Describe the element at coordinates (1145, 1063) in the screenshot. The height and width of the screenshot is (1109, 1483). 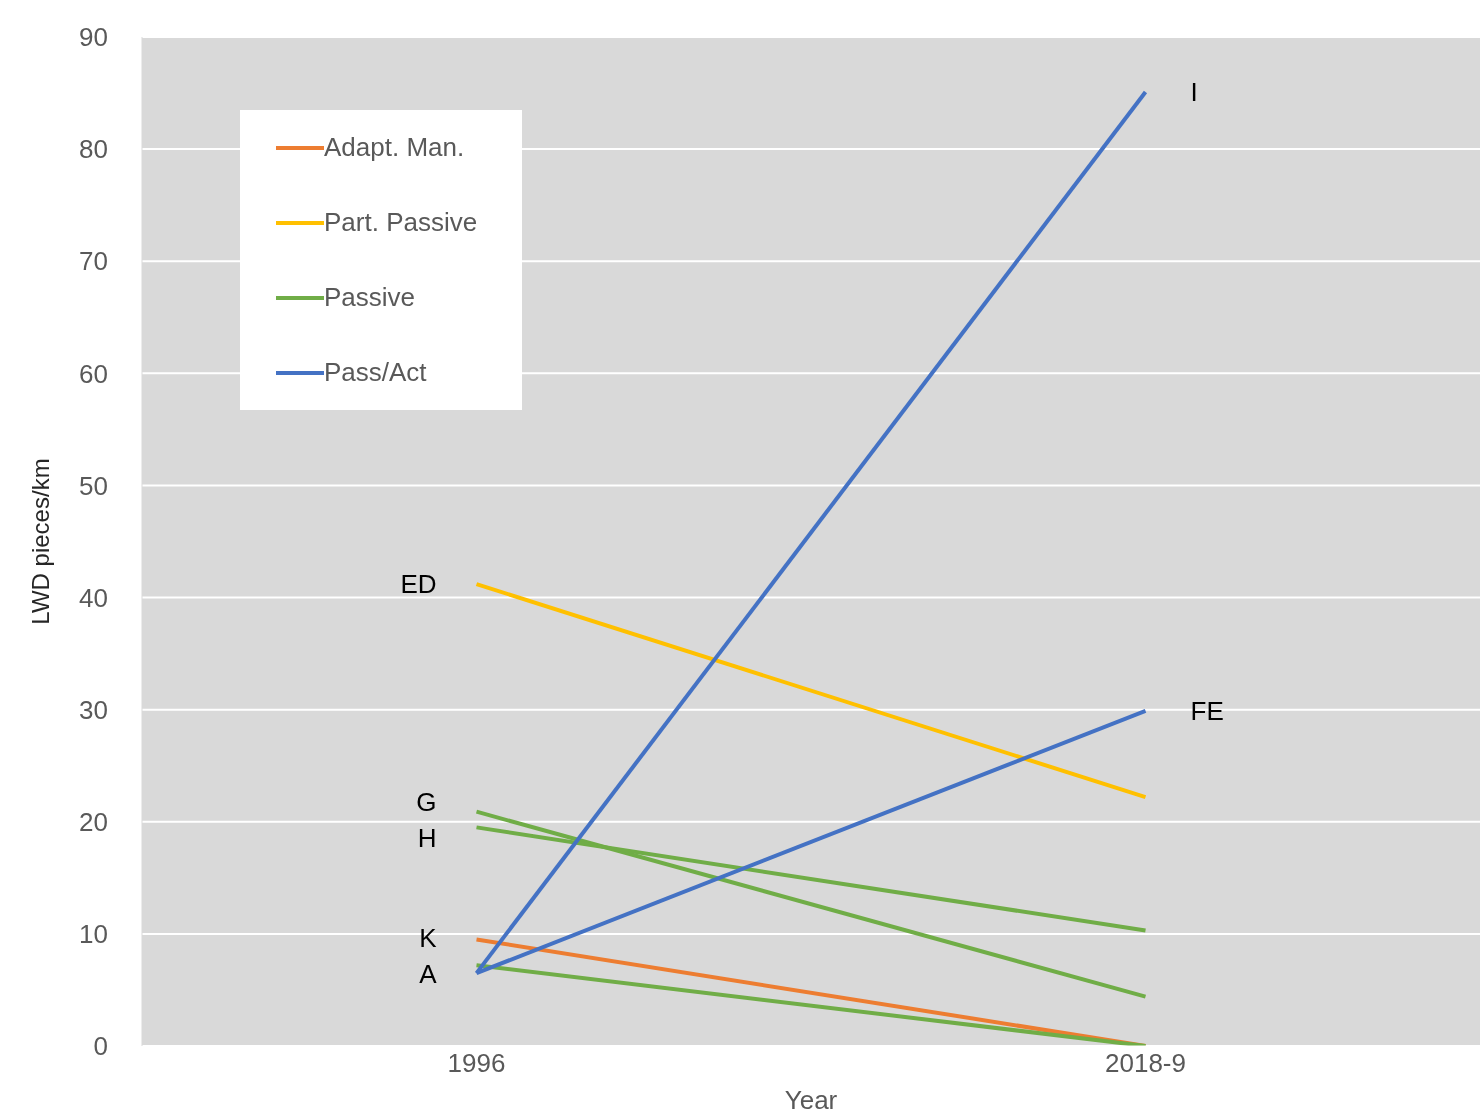
I see `x-tick-label: 2018-9` at that location.